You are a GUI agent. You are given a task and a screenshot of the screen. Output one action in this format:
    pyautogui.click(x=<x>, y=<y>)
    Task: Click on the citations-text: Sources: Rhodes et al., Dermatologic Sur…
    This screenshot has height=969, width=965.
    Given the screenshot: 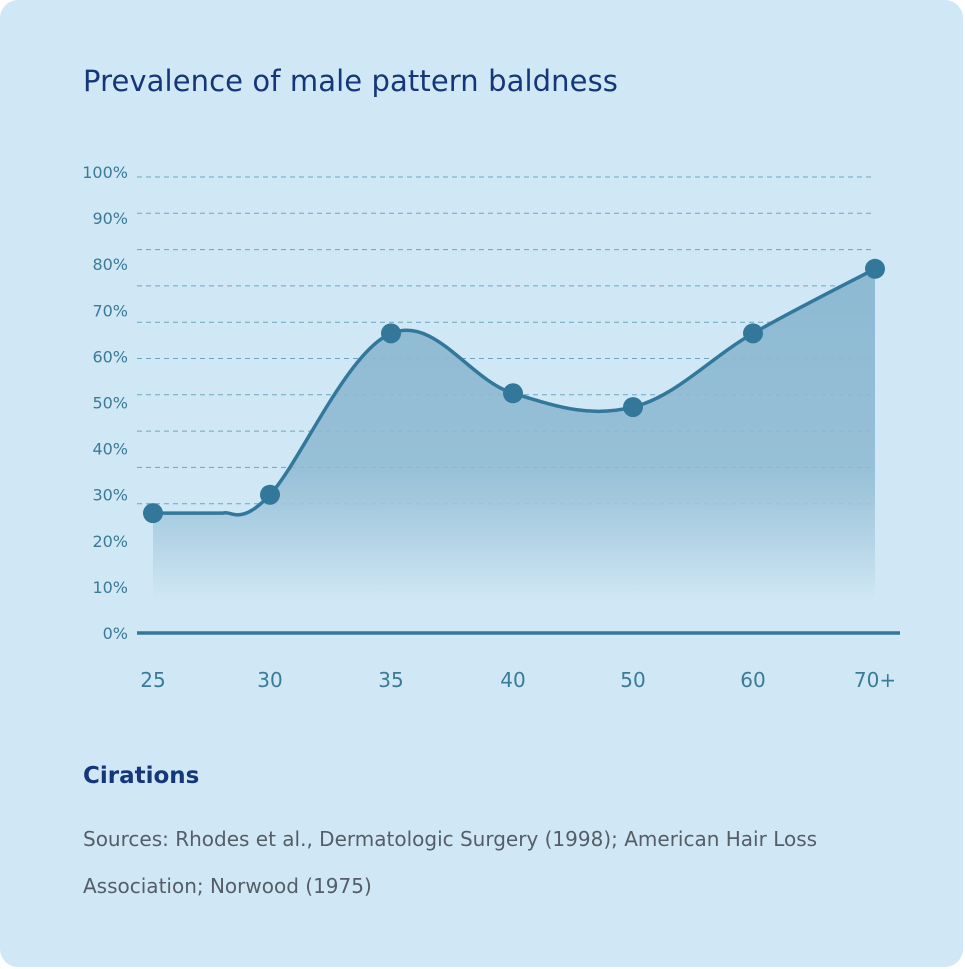 What is the action you would take?
    pyautogui.click(x=450, y=862)
    